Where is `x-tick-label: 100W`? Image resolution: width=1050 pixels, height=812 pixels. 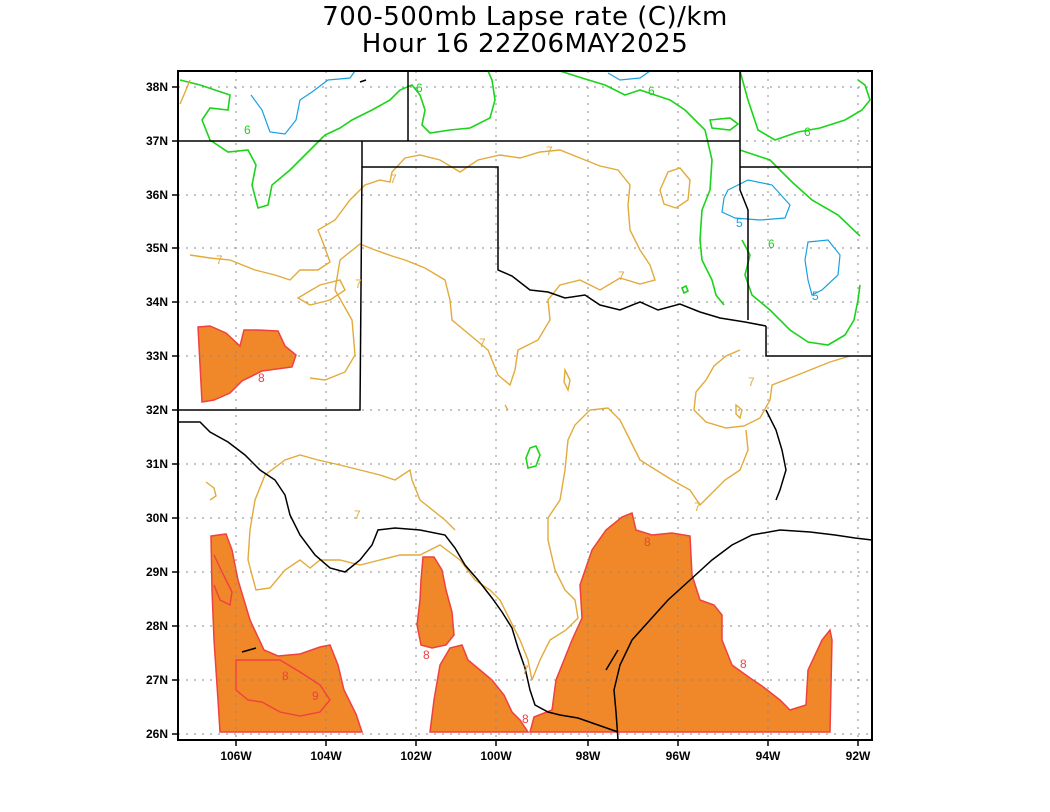 x-tick-label: 100W is located at coordinates (496, 756).